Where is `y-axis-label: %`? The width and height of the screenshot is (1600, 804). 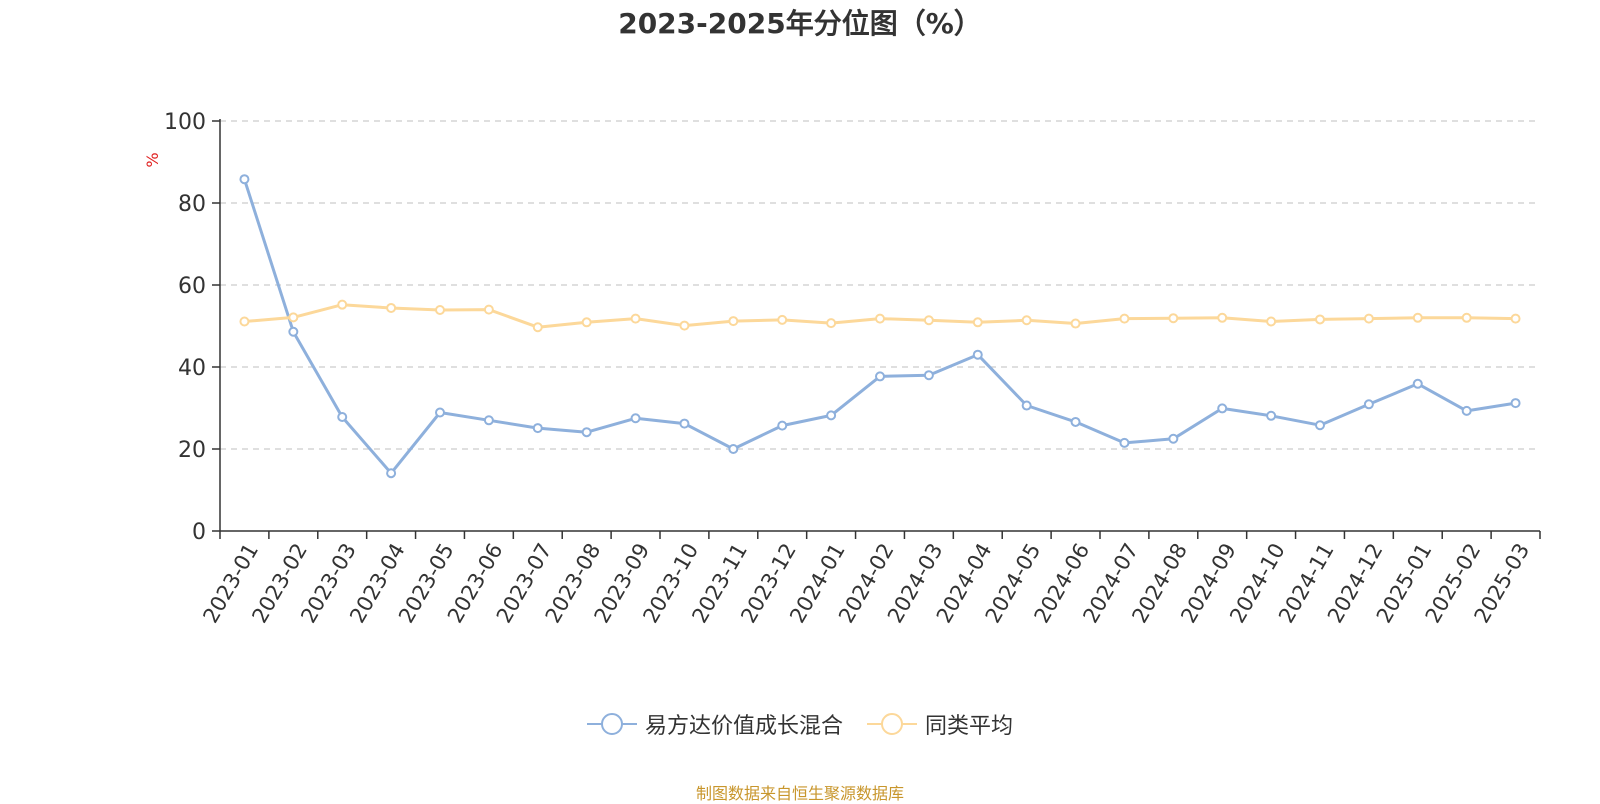 y-axis-label: % is located at coordinates (152, 159).